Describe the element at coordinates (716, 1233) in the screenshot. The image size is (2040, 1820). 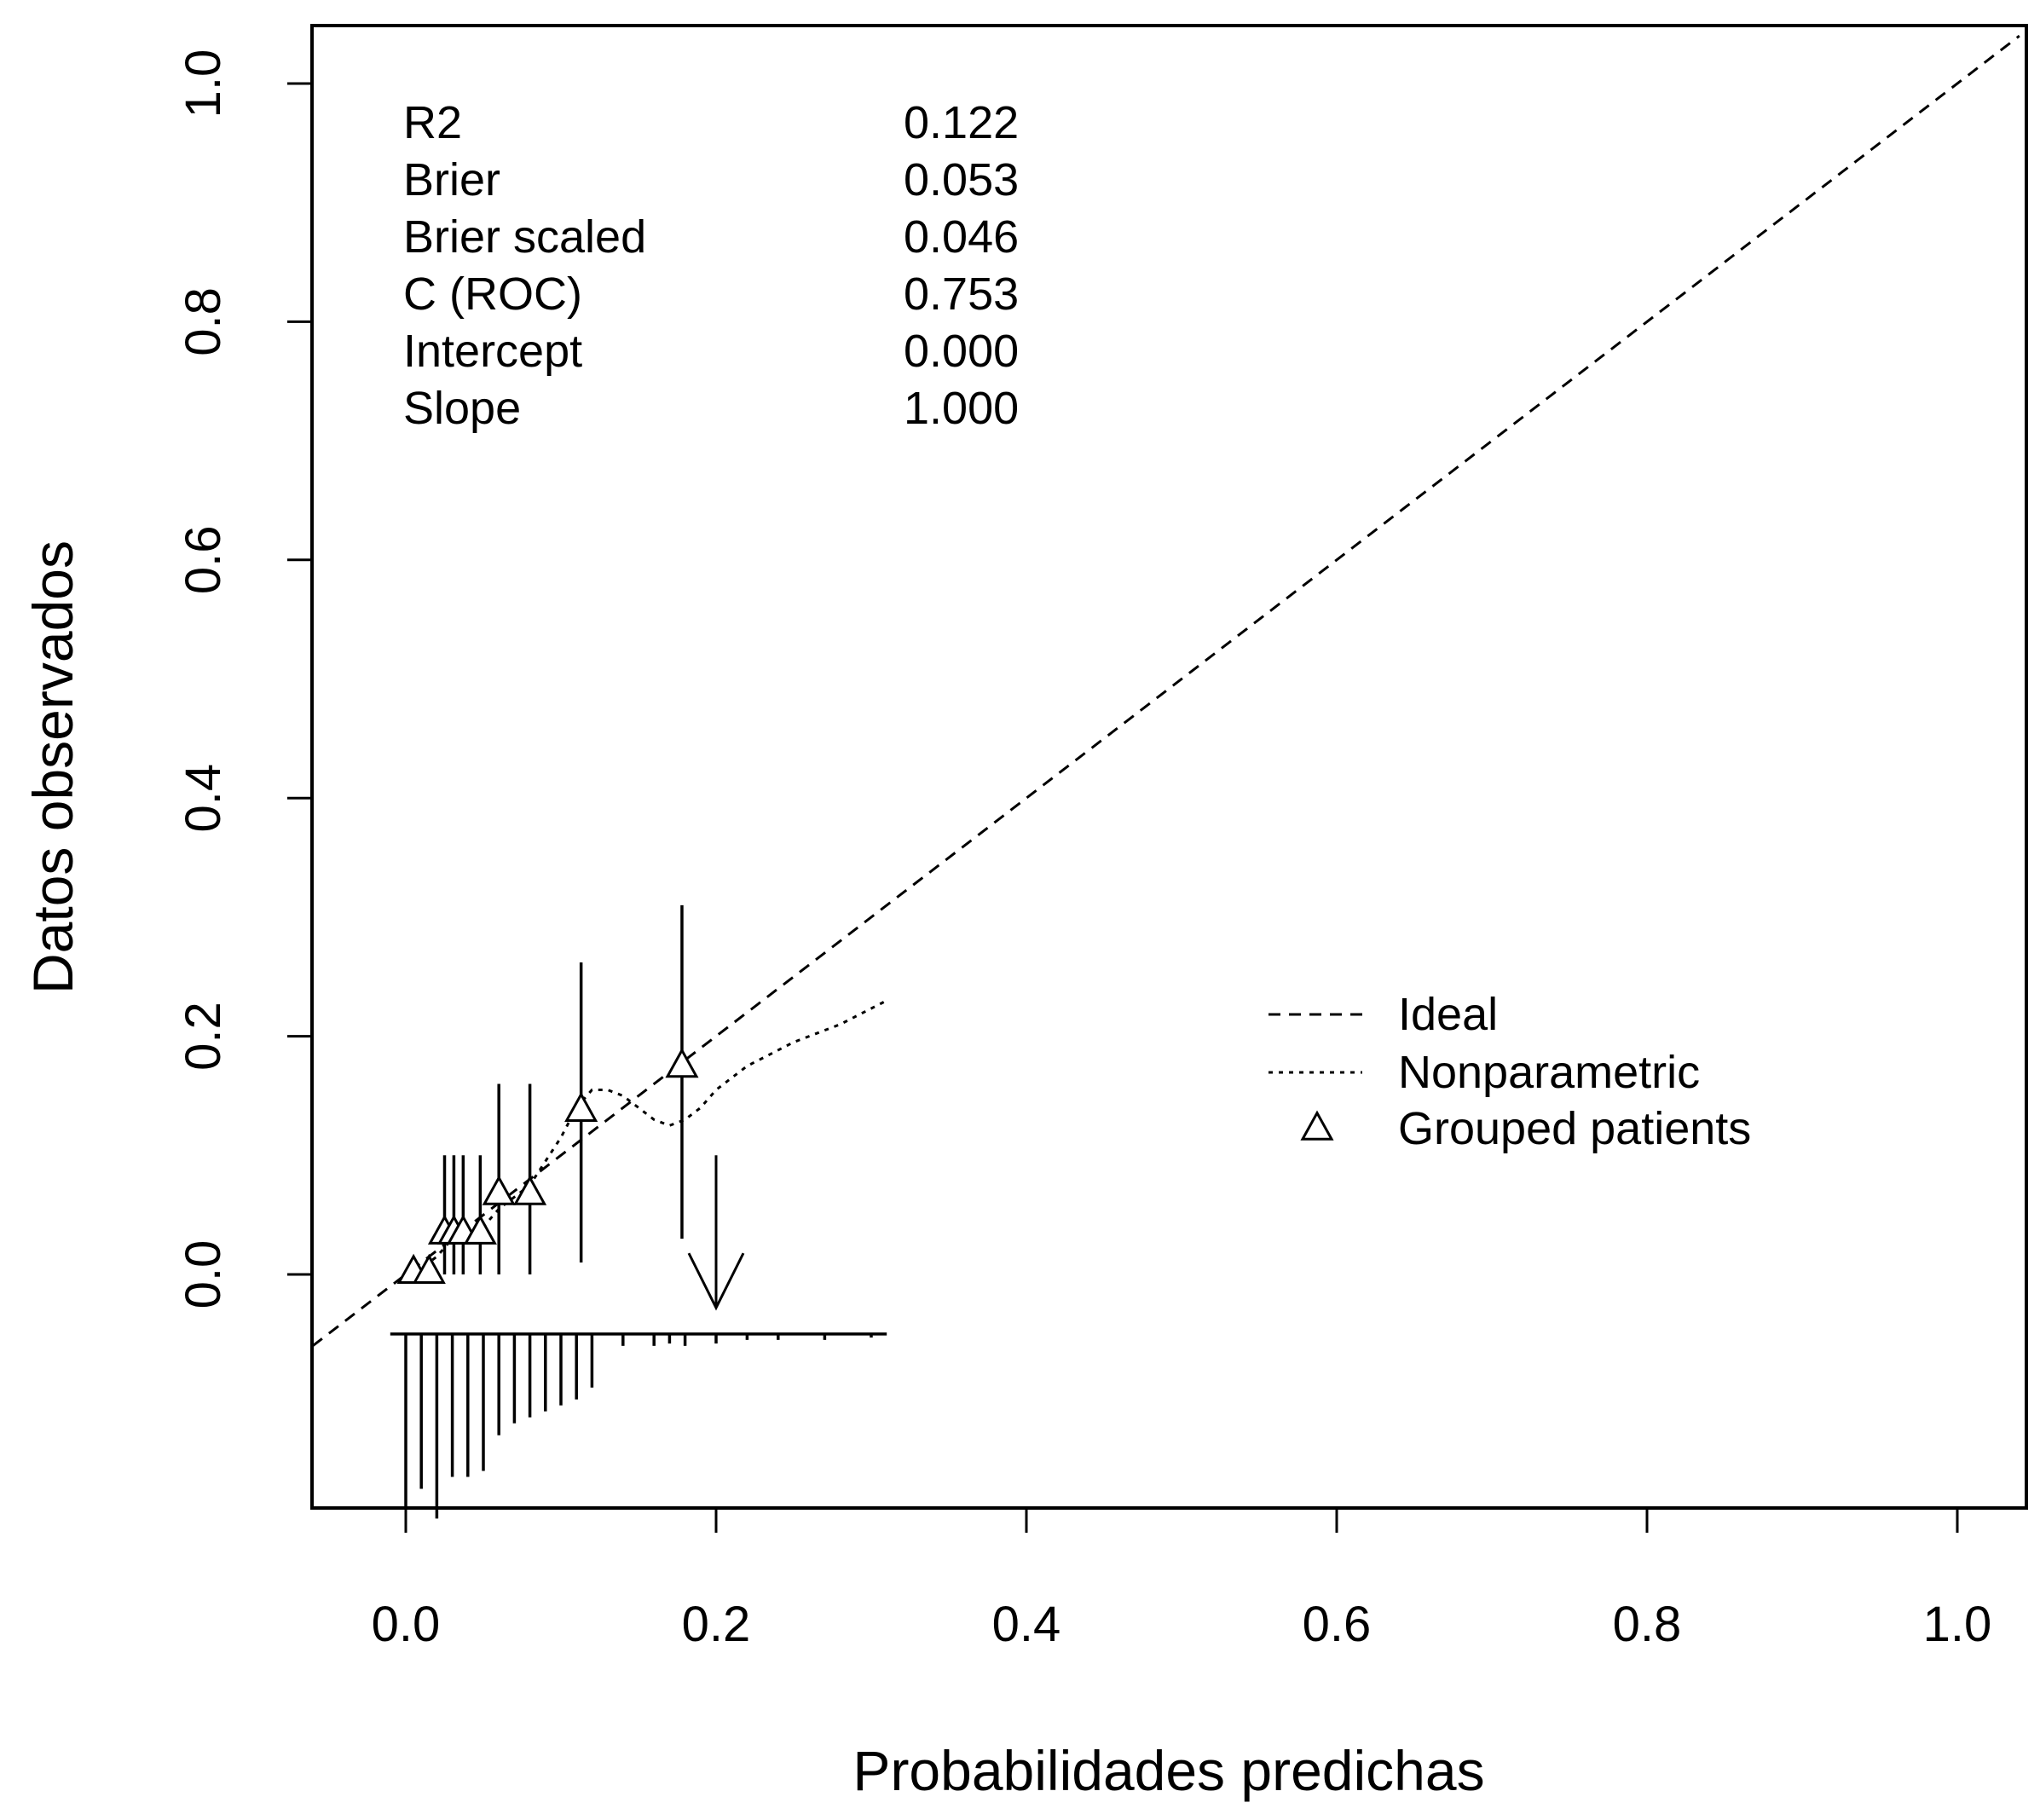
I see `arrow-marker` at that location.